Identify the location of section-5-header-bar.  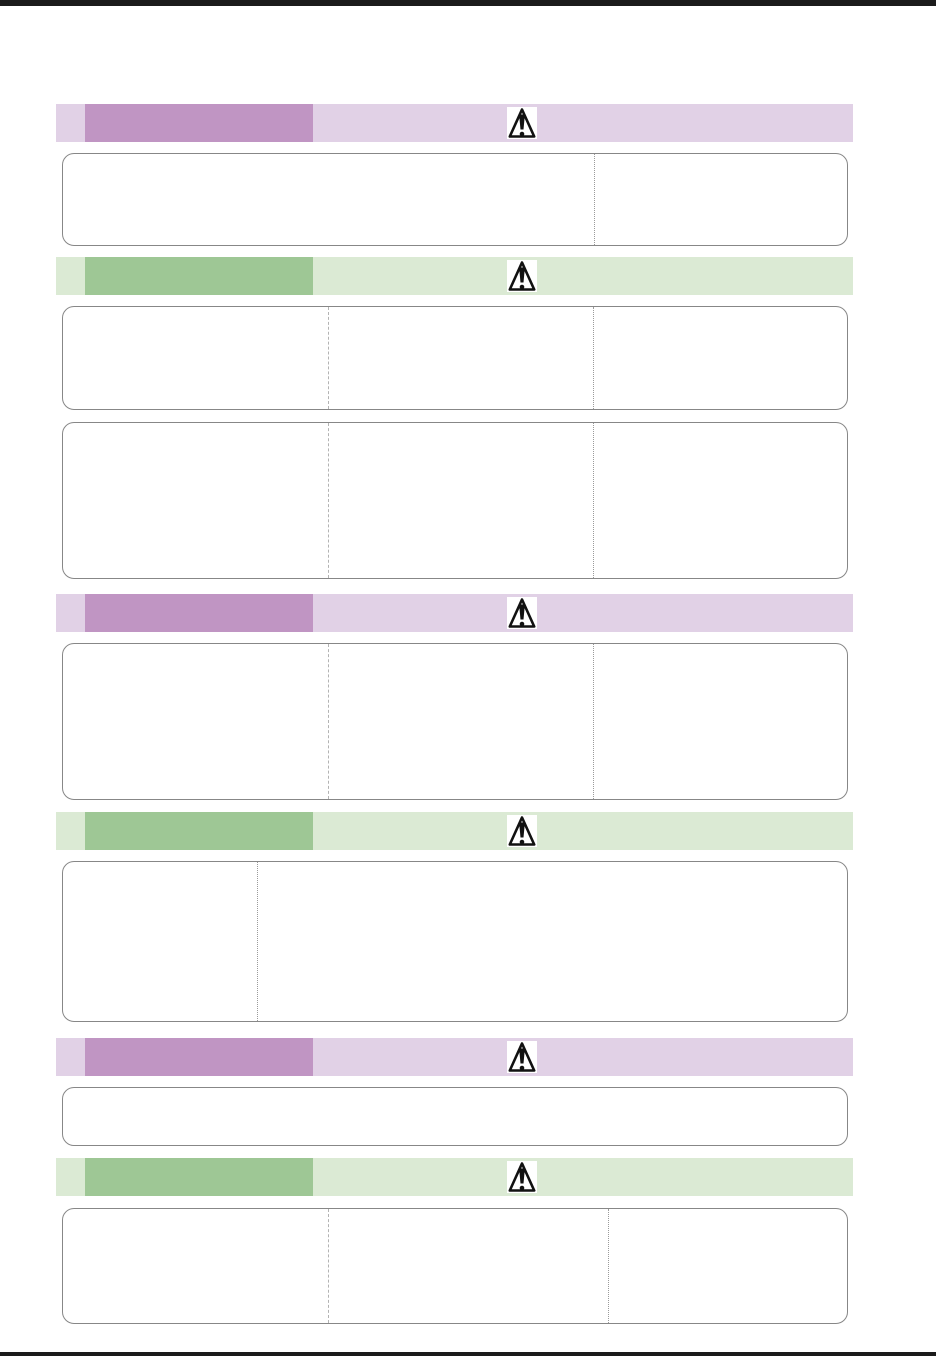
(454, 1057).